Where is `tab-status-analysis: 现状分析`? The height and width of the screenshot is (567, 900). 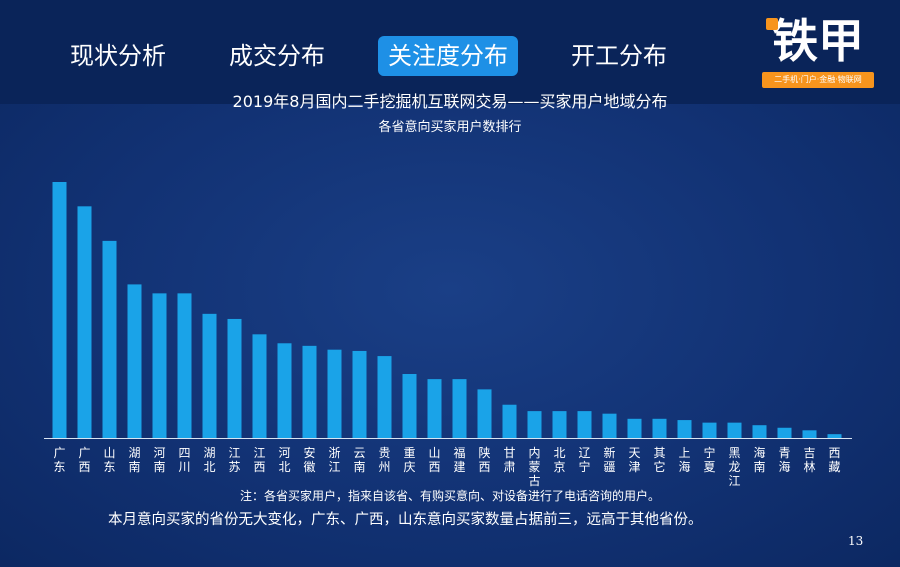
tab-status-analysis: 现状分析 is located at coordinates (118, 56).